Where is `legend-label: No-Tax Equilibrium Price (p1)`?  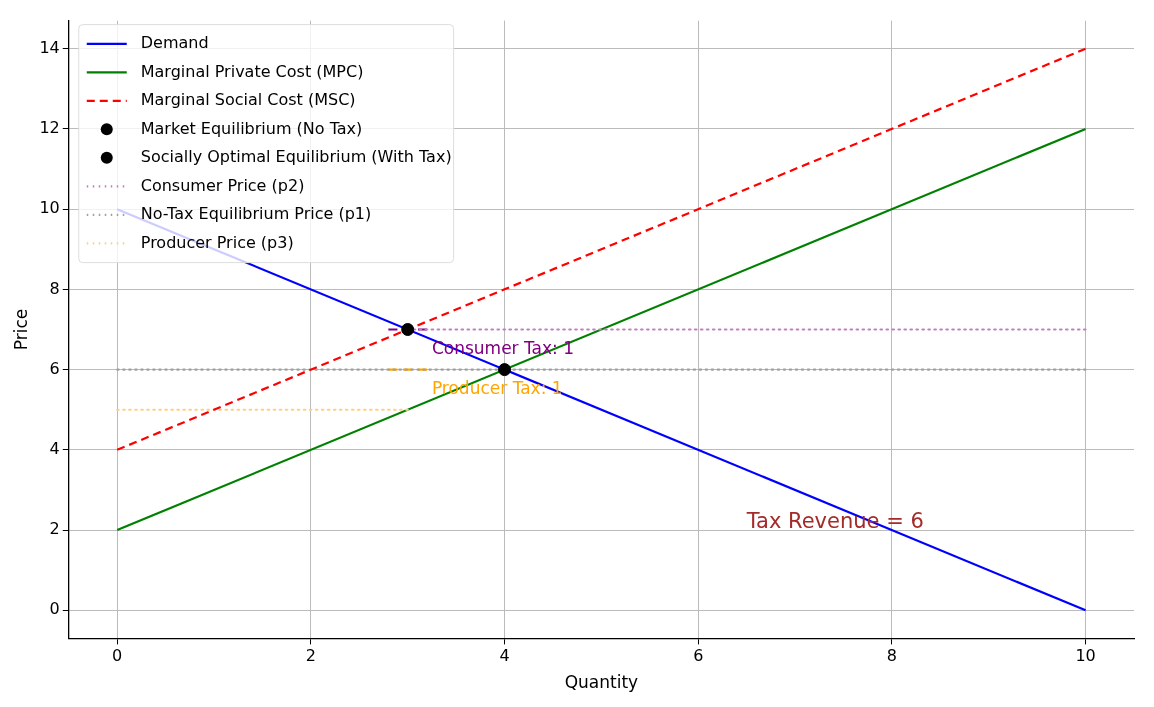
legend-label: No-Tax Equilibrium Price (p1) is located at coordinates (256, 214).